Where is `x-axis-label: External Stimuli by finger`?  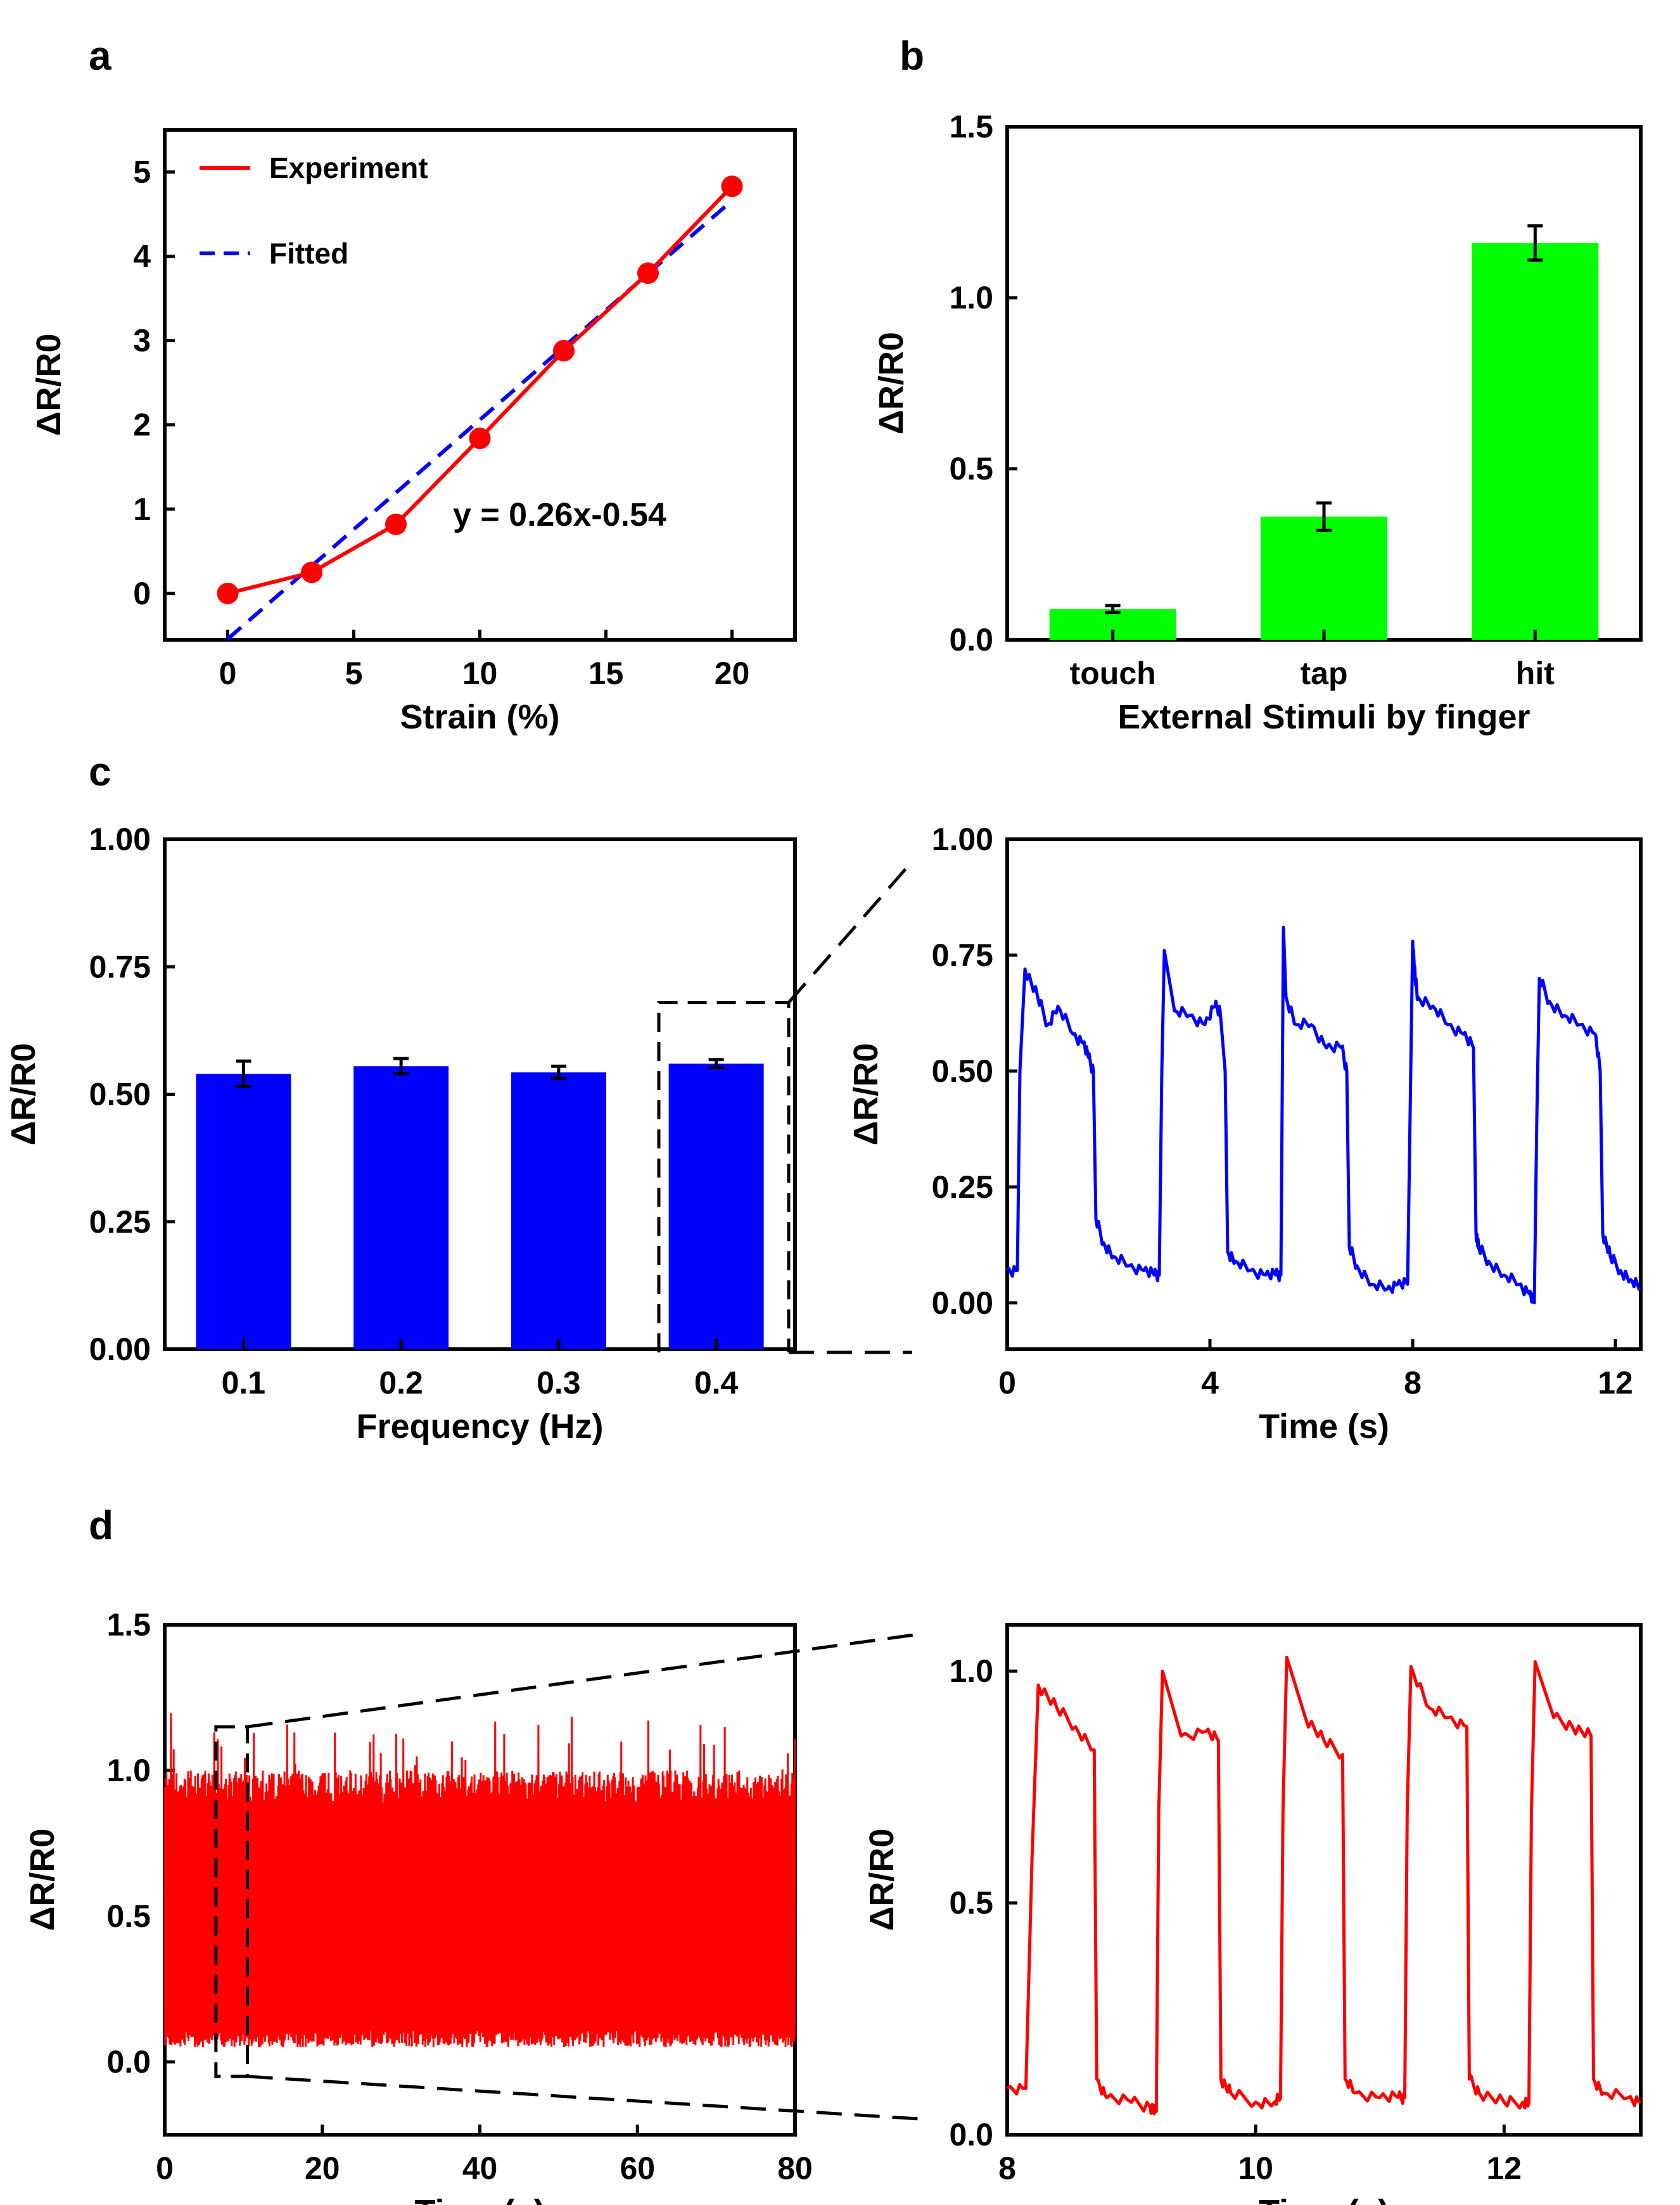 x-axis-label: External Stimuli by finger is located at coordinates (1323, 717).